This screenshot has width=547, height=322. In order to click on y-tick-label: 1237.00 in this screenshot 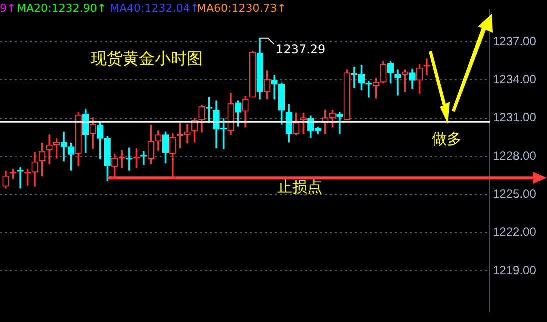, I will do `click(515, 41)`.